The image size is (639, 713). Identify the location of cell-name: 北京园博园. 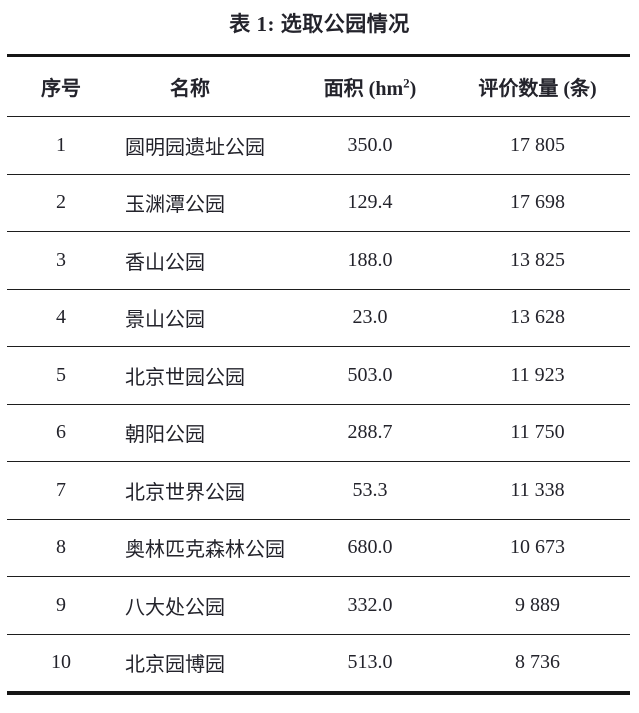
(175, 665).